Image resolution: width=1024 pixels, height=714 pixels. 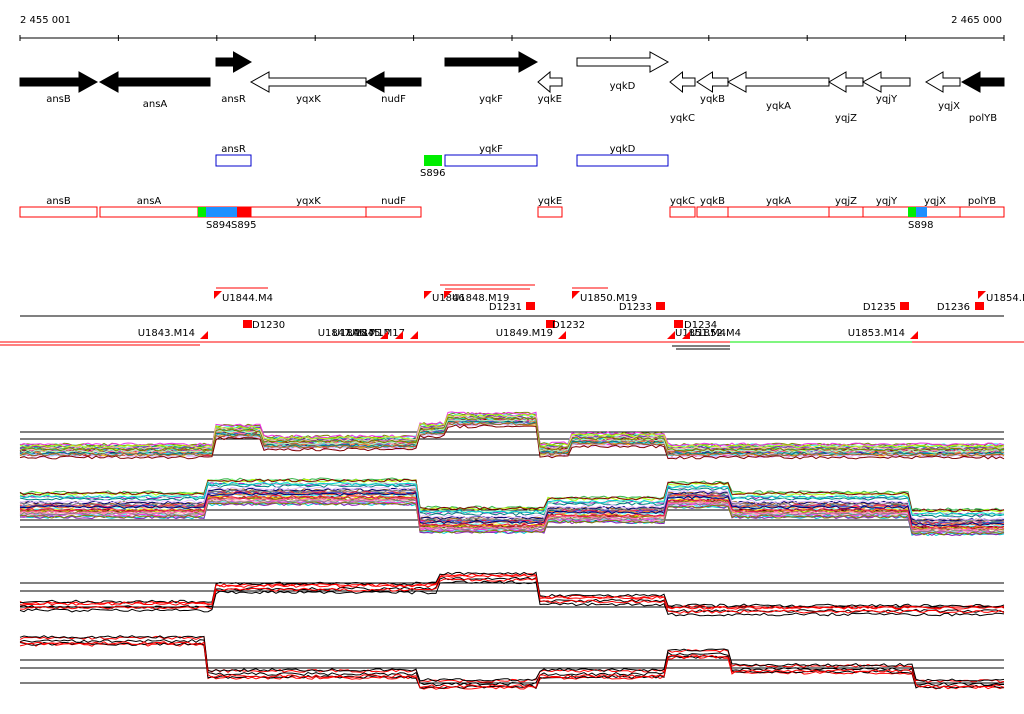 I want to click on lower-box-label-yqkA: yqkA, so click(x=778, y=201).